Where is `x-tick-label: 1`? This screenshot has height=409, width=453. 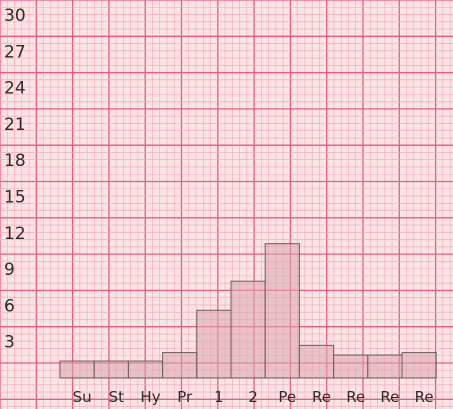
x-tick-label: 1 is located at coordinates (219, 397).